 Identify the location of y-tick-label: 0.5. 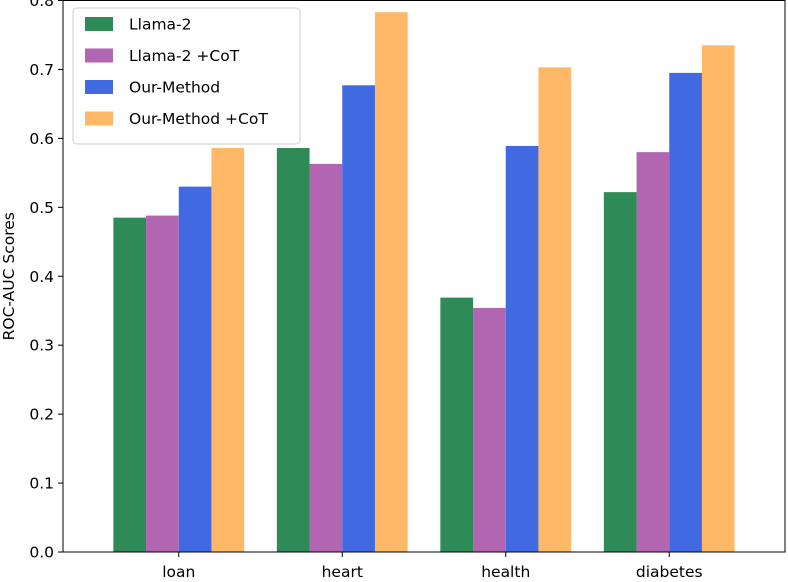
(41, 208).